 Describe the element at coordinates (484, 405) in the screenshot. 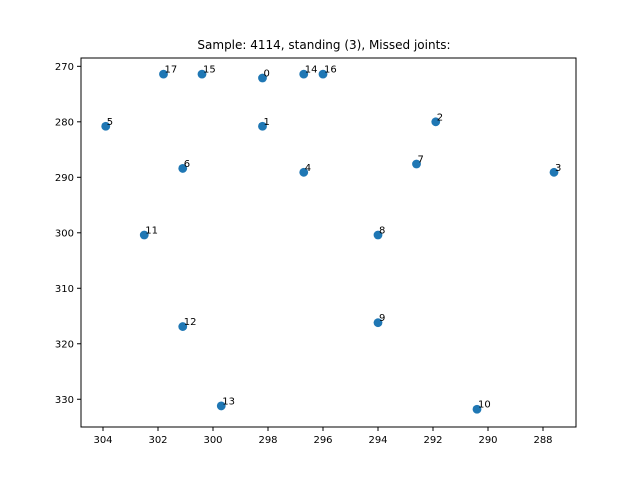

I see `joint-label: 10` at that location.